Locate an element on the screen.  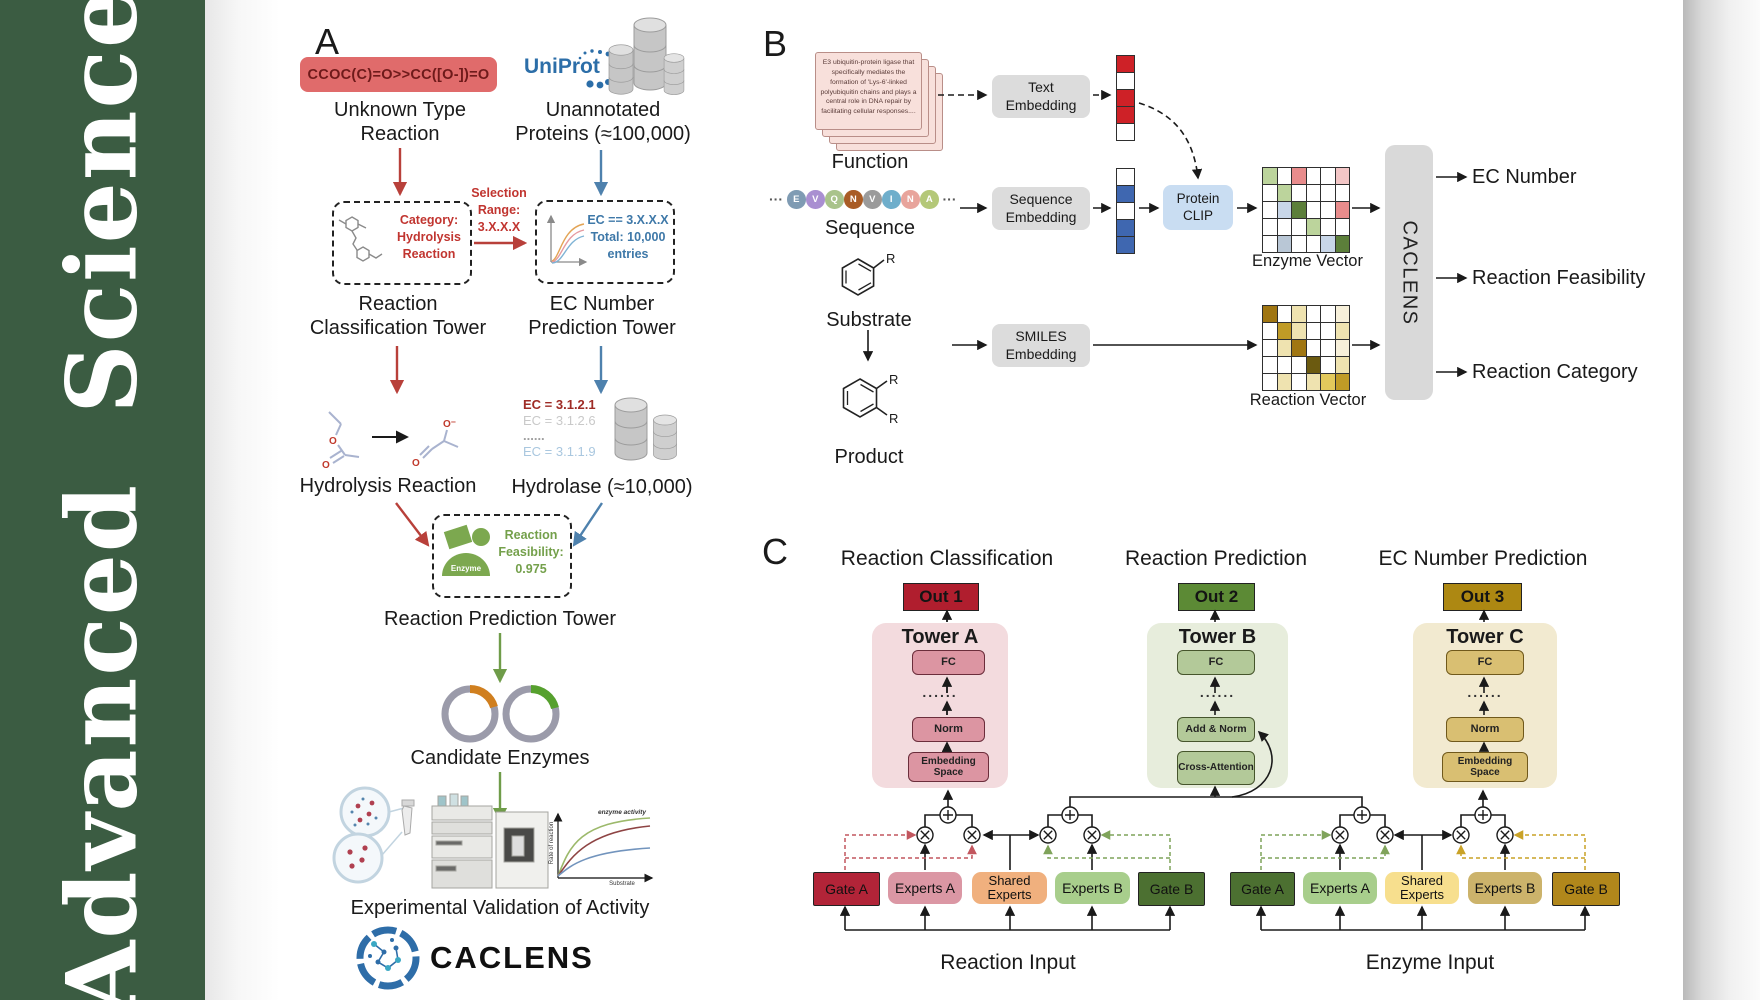
reaction-smiles-box: CCOC(C)=O>>CC([O-])=O is located at coordinates (398, 74).